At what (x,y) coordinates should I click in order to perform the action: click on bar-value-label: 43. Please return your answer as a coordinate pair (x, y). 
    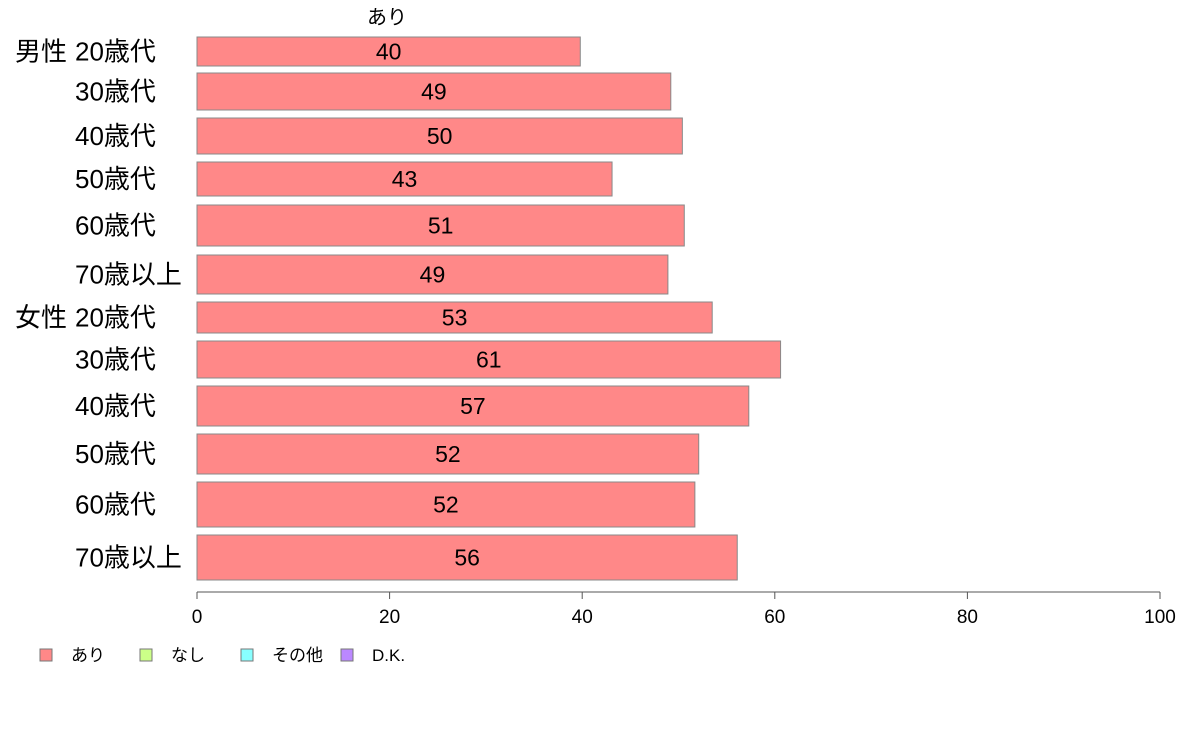
    Looking at the image, I should click on (405, 179).